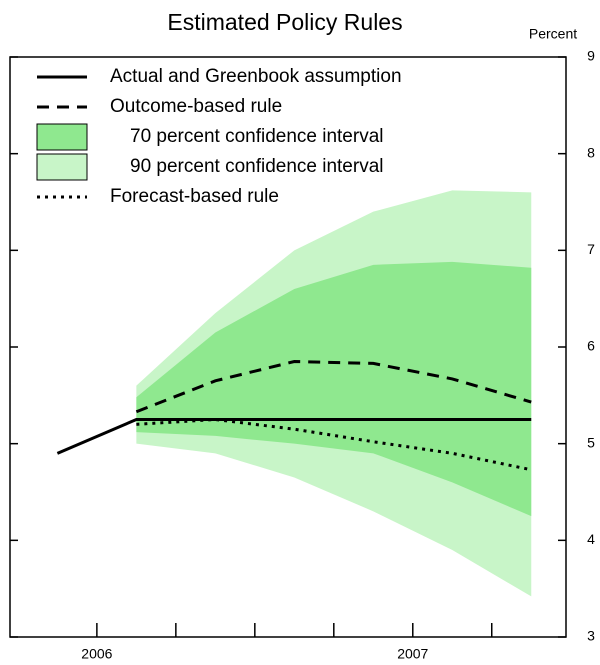 The height and width of the screenshot is (665, 600). I want to click on legend-label: Forecast-based rule, so click(194, 196).